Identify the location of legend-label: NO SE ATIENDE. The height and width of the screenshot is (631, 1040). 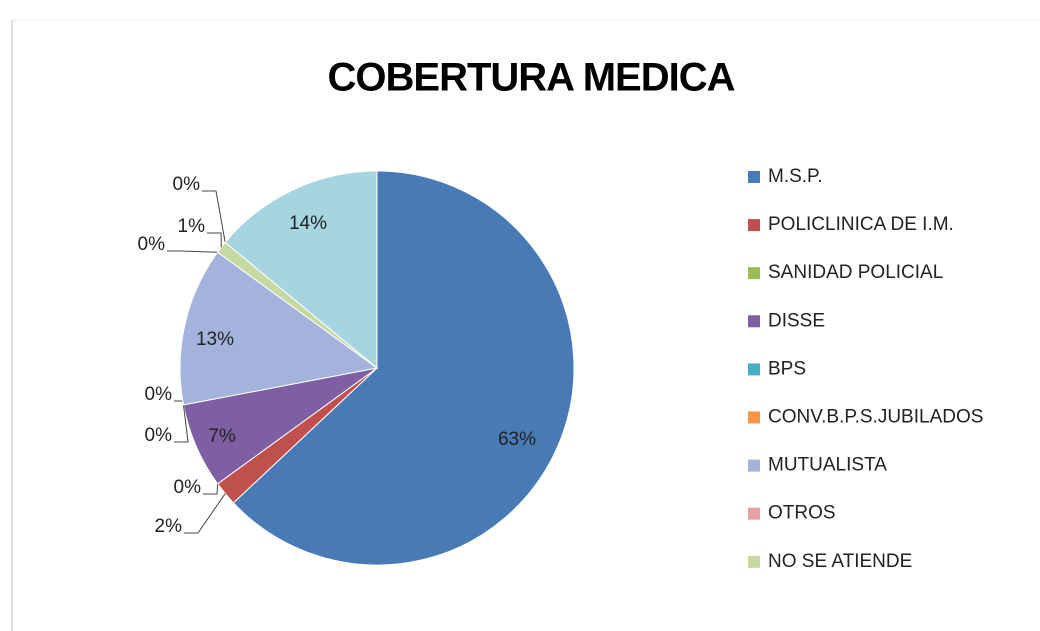
(840, 561).